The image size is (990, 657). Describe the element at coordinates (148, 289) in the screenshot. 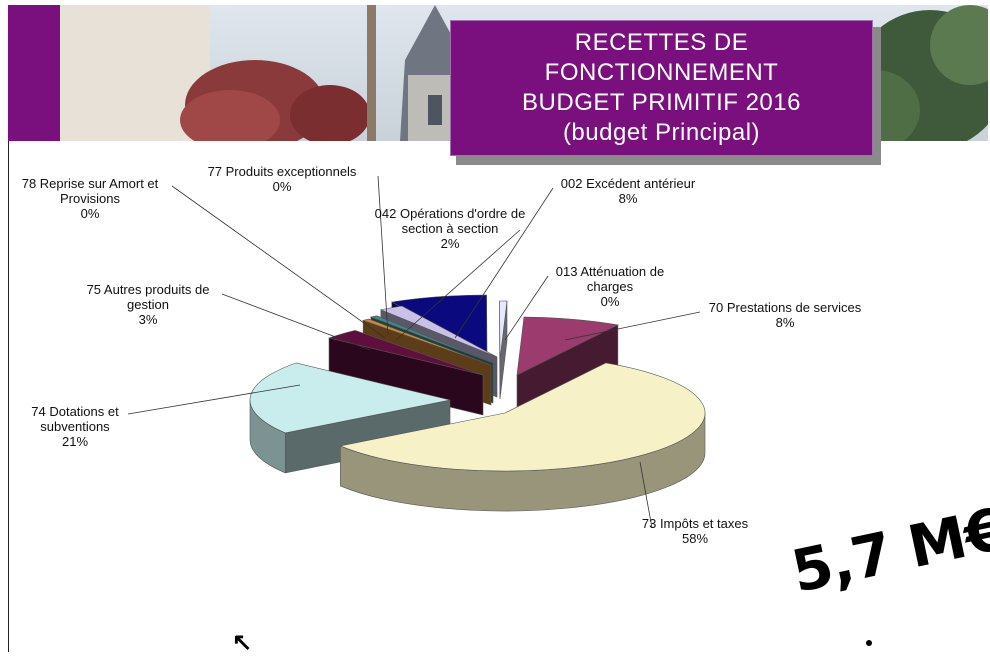

I see `slice-label-4-1: 75 Autres produits de` at that location.